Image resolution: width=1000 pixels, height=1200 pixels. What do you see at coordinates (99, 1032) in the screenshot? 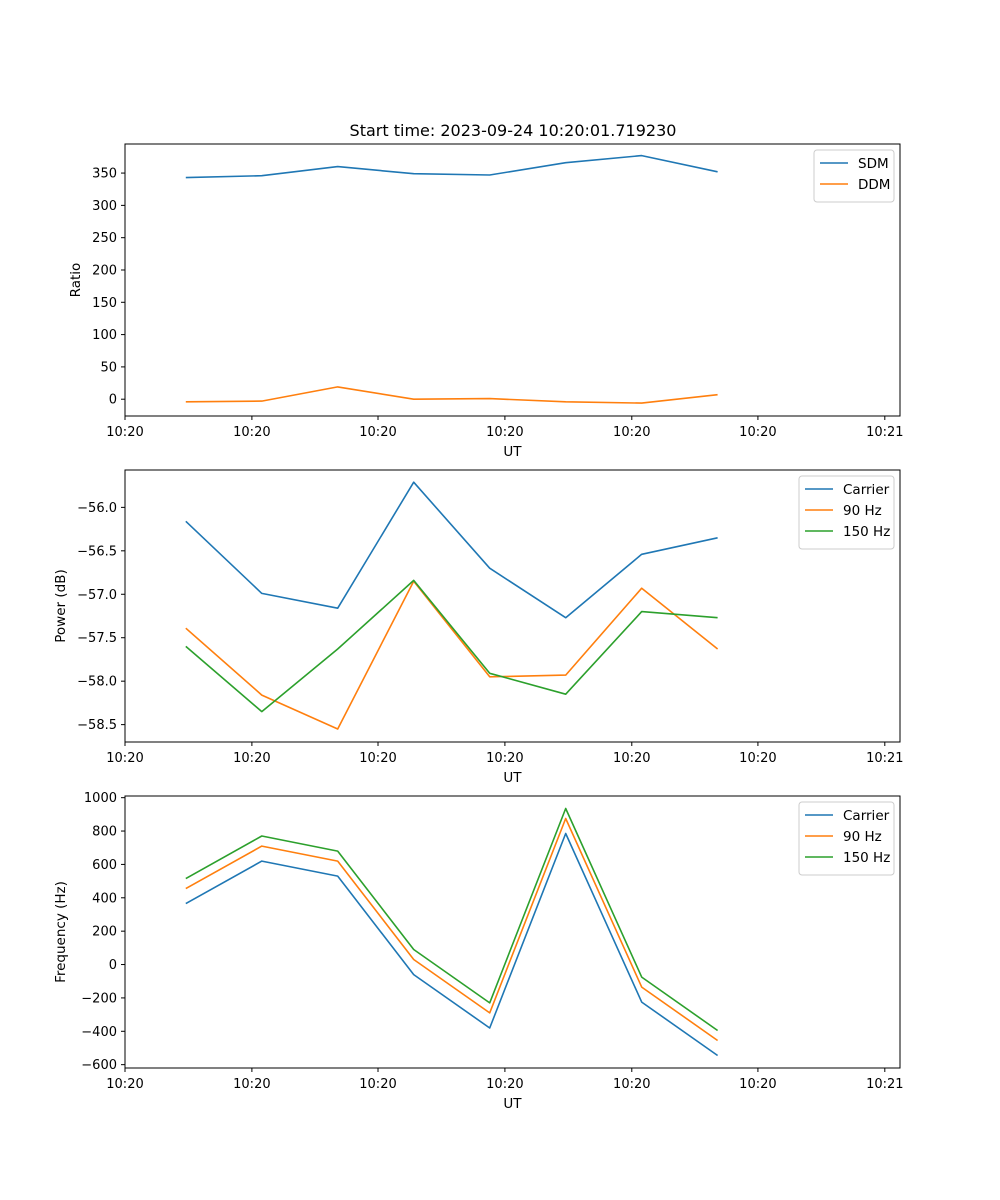
I see `y-tick-label: −400` at bounding box center [99, 1032].